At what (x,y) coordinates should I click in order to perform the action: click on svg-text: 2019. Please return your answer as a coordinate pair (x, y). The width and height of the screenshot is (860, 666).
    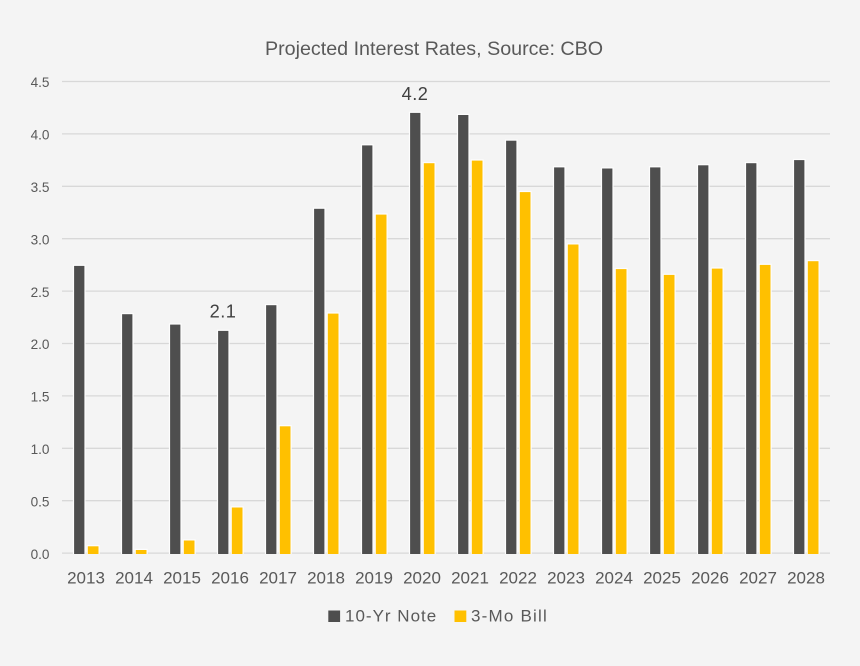
    Looking at the image, I should click on (374, 578).